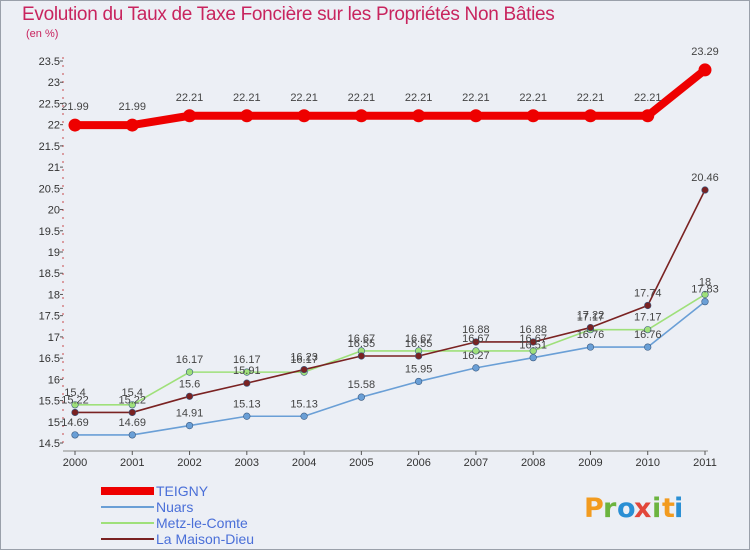 The image size is (750, 550). Describe the element at coordinates (49, 62) in the screenshot. I see `y-tick-label: 23.5` at that location.